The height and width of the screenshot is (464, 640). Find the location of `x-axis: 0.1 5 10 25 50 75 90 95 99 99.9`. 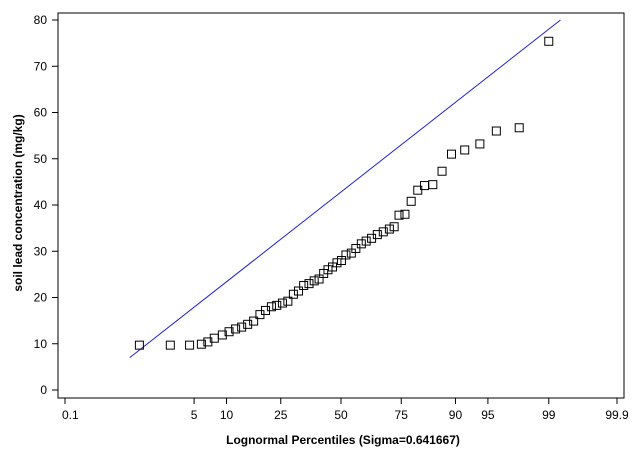

x-axis: 0.1 5 10 25 50 75 90 95 99 99.9 is located at coordinates (345, 410).